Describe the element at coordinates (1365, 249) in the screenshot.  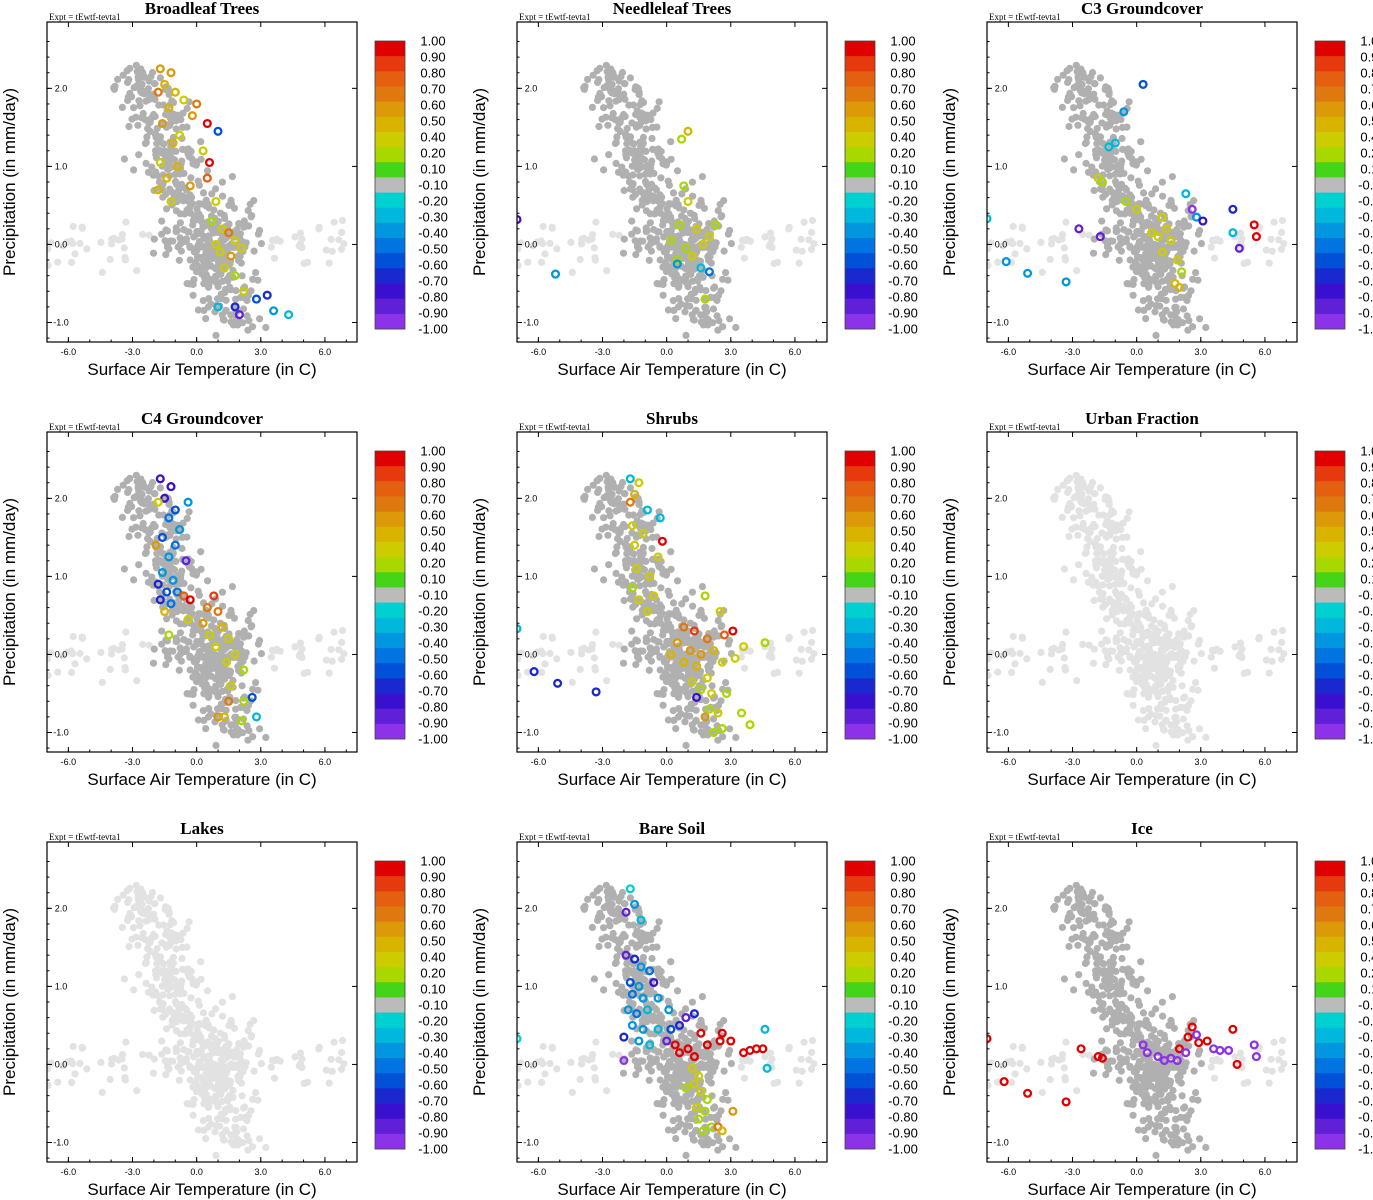
I see `colorbar-label: -0.50` at that location.